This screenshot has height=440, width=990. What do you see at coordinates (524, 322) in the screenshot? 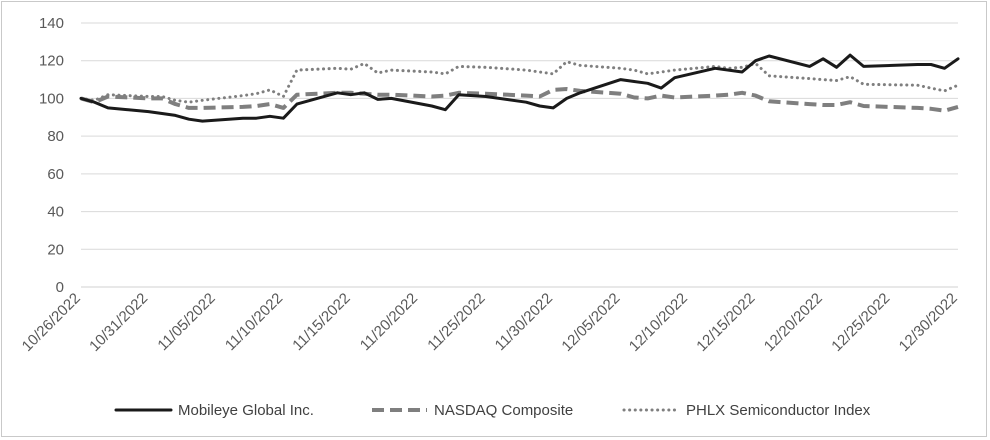
I see `x-tick-label: 11/30/2022` at bounding box center [524, 322].